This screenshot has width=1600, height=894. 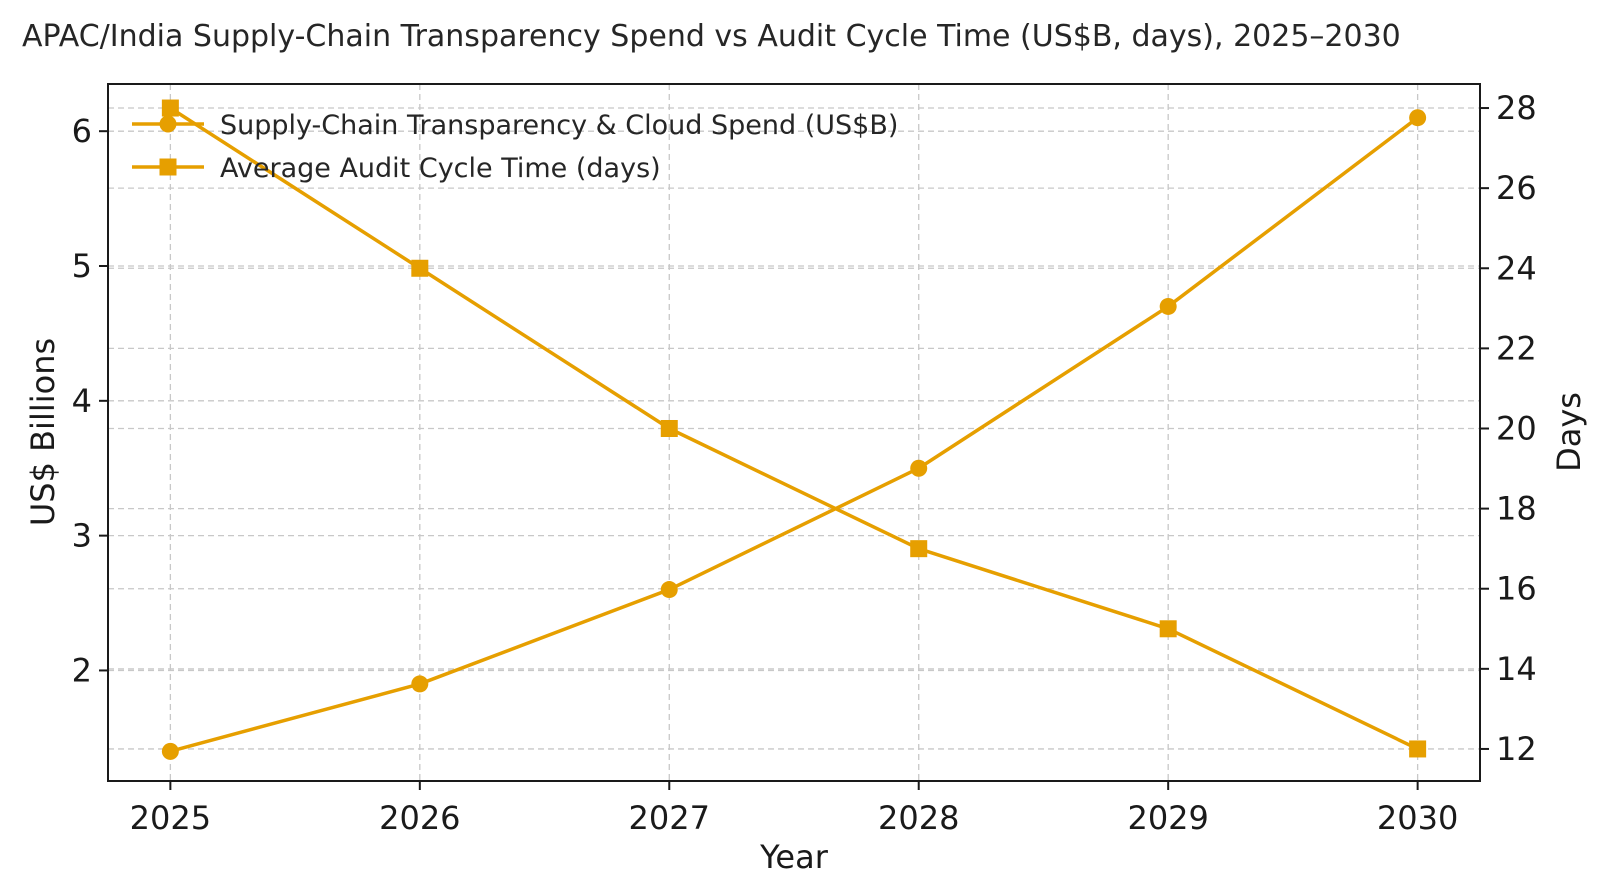 I want to click on y-axis-left-label: US$ Billions, so click(x=43, y=432).